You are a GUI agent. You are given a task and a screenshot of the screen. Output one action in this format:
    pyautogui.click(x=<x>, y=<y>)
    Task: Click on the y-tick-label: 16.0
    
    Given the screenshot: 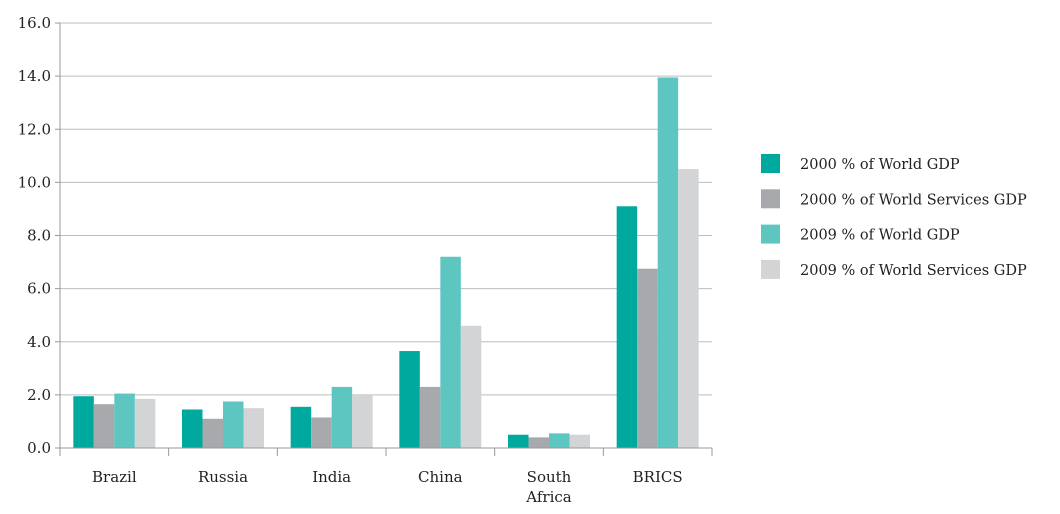 What is the action you would take?
    pyautogui.click(x=34, y=23)
    